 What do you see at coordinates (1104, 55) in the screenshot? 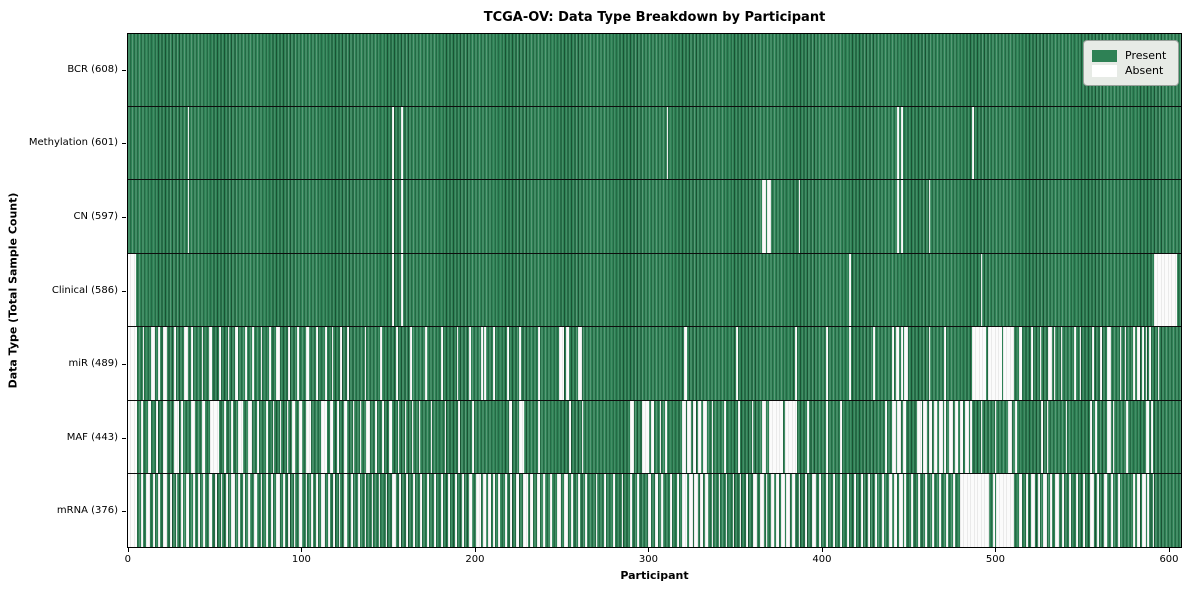
I see `present-swatch-icon` at bounding box center [1104, 55].